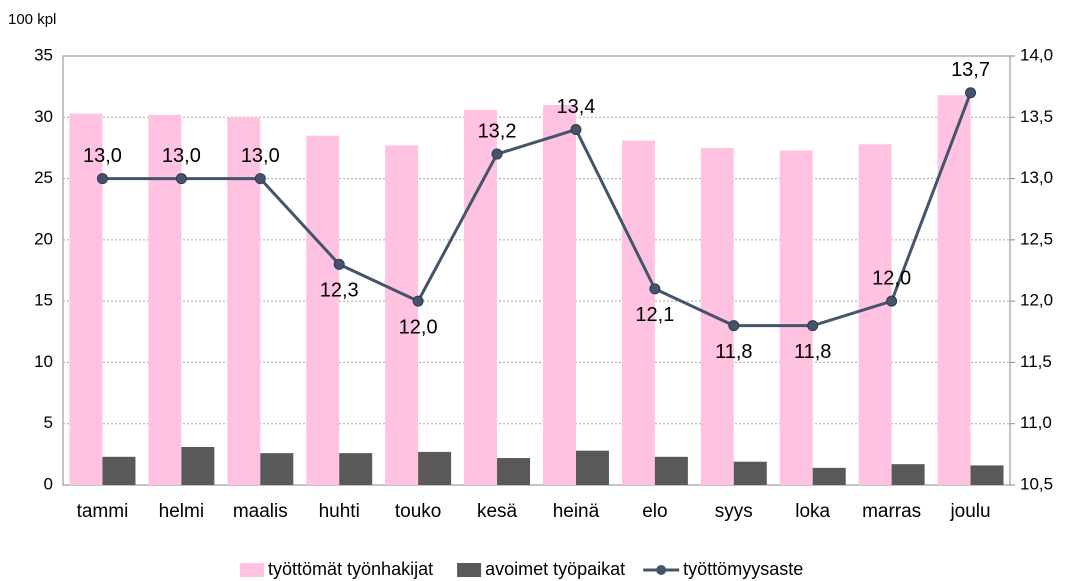 The width and height of the screenshot is (1069, 581). Describe the element at coordinates (1036, 422) in the screenshot. I see `y2-tick-label: 11,0` at that location.